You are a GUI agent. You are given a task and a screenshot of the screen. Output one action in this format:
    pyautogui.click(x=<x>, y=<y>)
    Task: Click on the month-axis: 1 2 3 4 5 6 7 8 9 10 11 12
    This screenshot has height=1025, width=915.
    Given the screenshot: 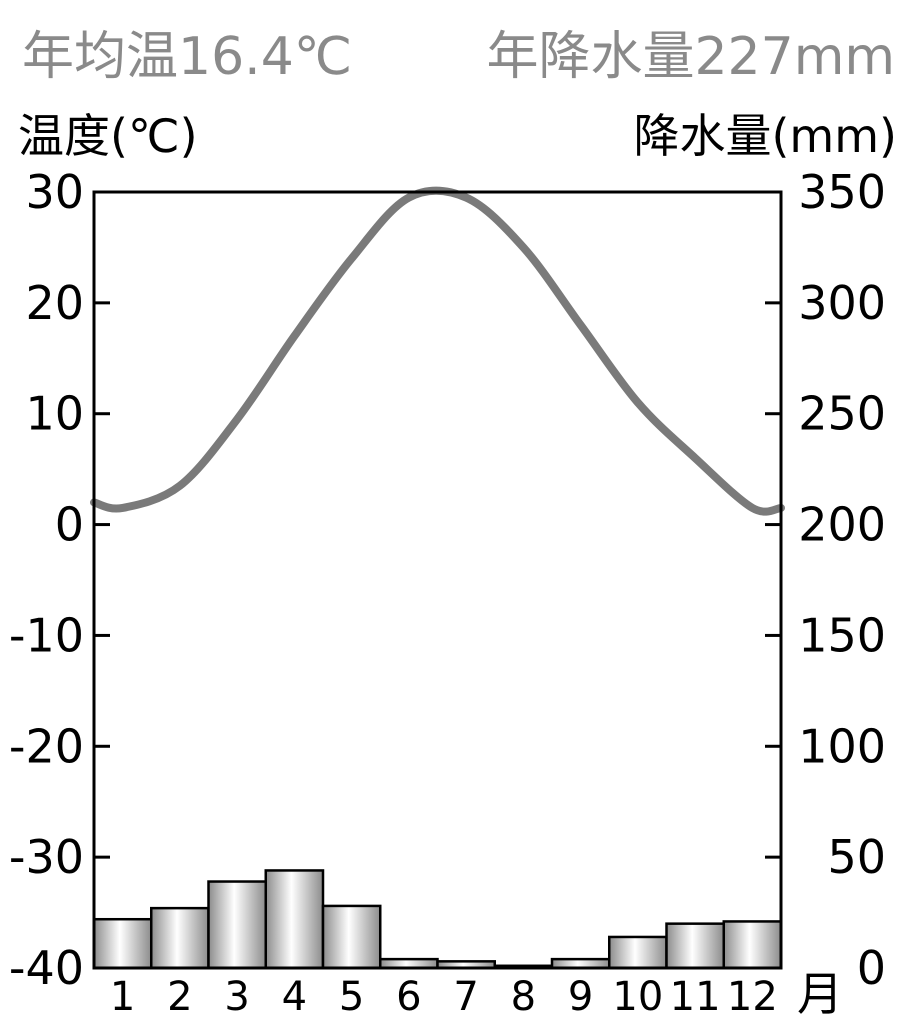 What is the action you would take?
    pyautogui.click(x=444, y=997)
    